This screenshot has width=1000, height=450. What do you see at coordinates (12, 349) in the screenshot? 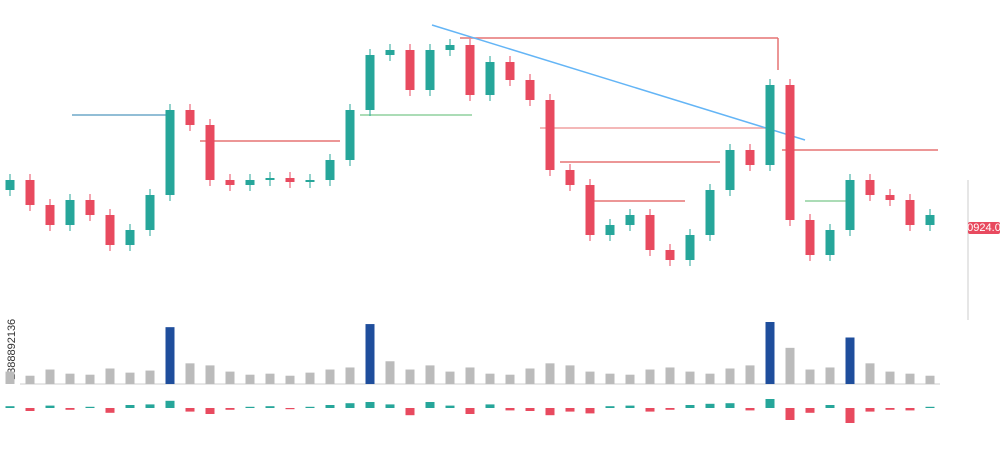
I see `id-text: 1388892136` at bounding box center [12, 349].